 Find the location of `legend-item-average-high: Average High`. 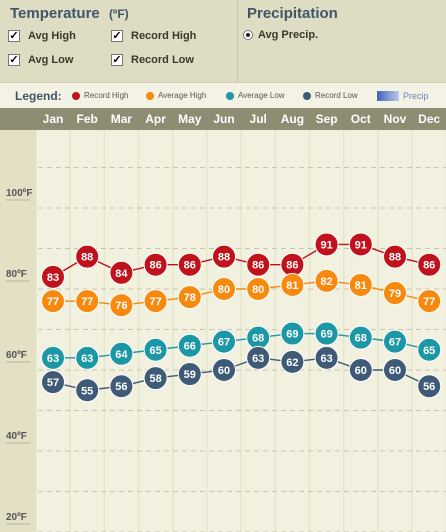

legend-item-average-high: Average High is located at coordinates (176, 95).